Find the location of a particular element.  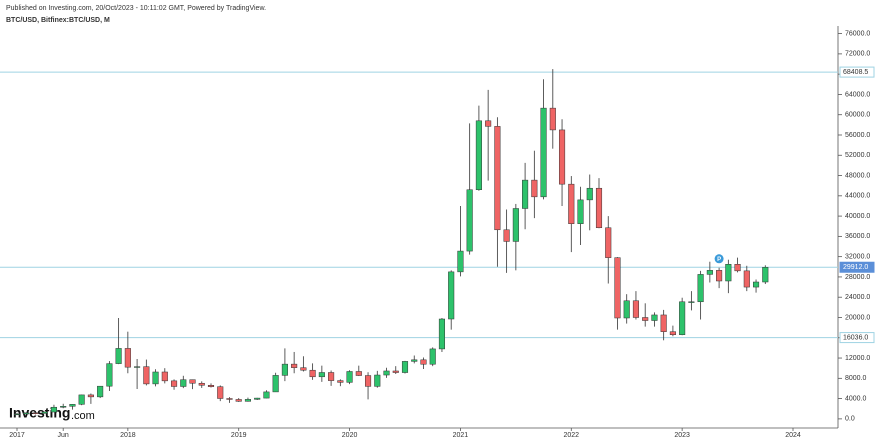

x-tick-label: 2018 is located at coordinates (128, 435).